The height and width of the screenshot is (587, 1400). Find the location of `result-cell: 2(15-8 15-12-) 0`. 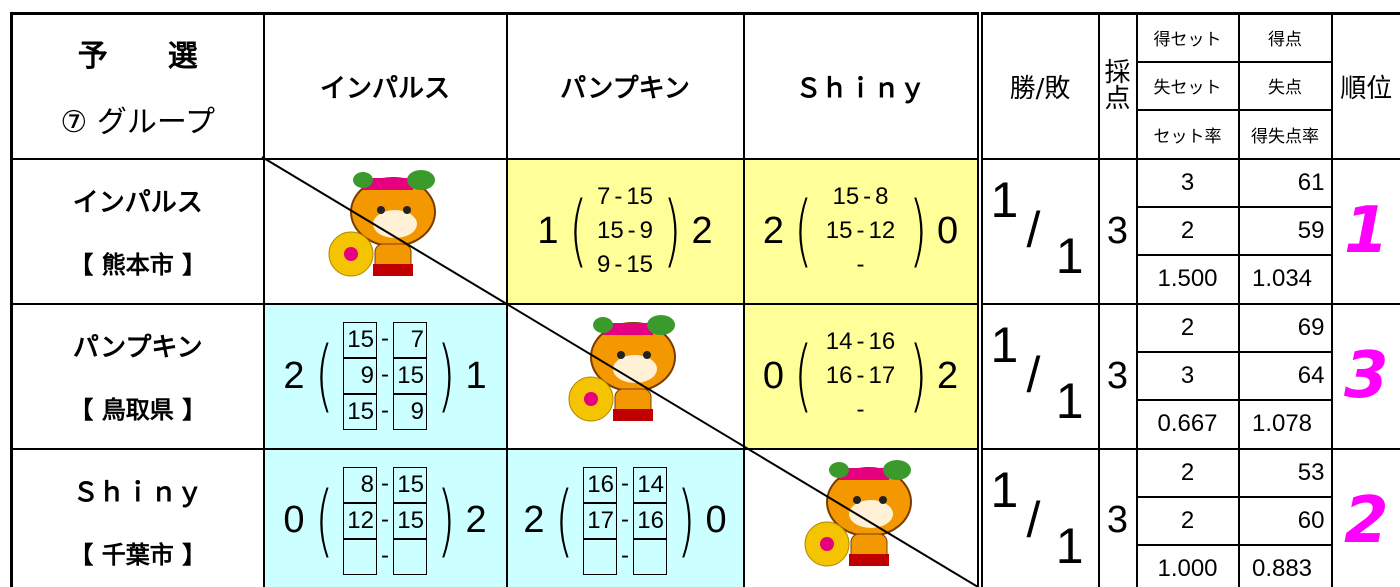

result-cell: 2(15-8 15-12-) 0 is located at coordinates (861, 231).